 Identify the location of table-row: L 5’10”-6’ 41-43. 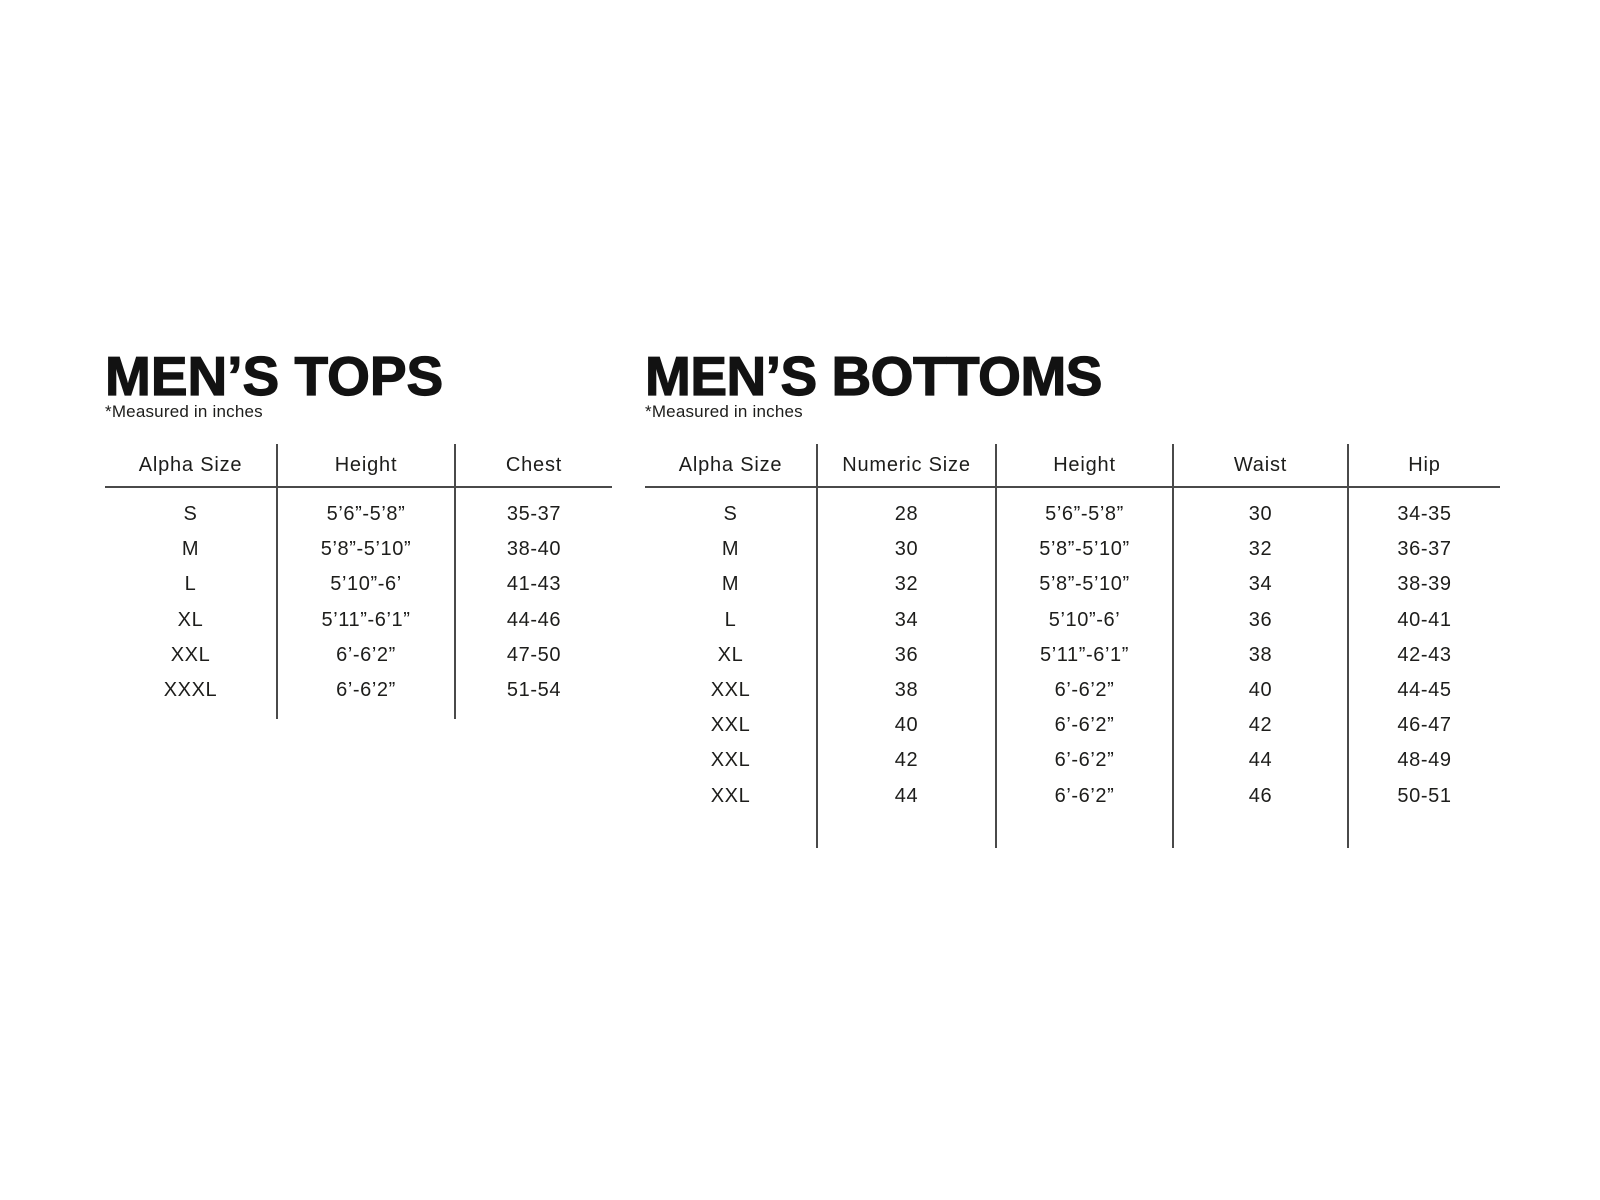
(358, 585).